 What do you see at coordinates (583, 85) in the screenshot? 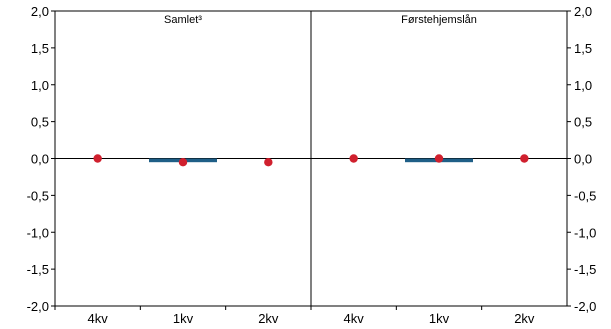
I see `y-tick-label-right: 1,0` at bounding box center [583, 85].